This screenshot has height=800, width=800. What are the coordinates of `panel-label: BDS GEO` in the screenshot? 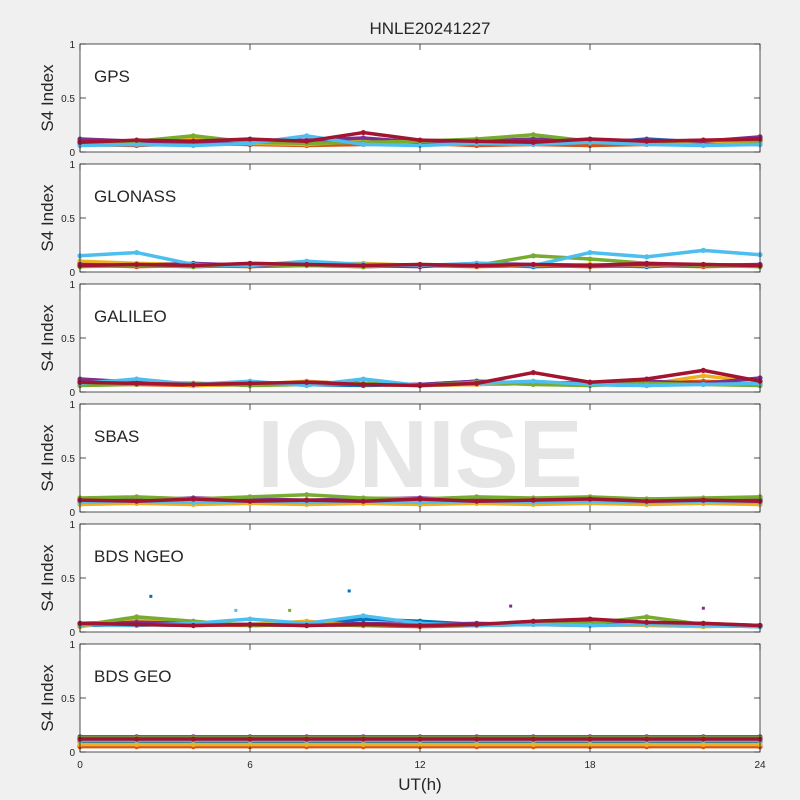 It's located at (132, 676).